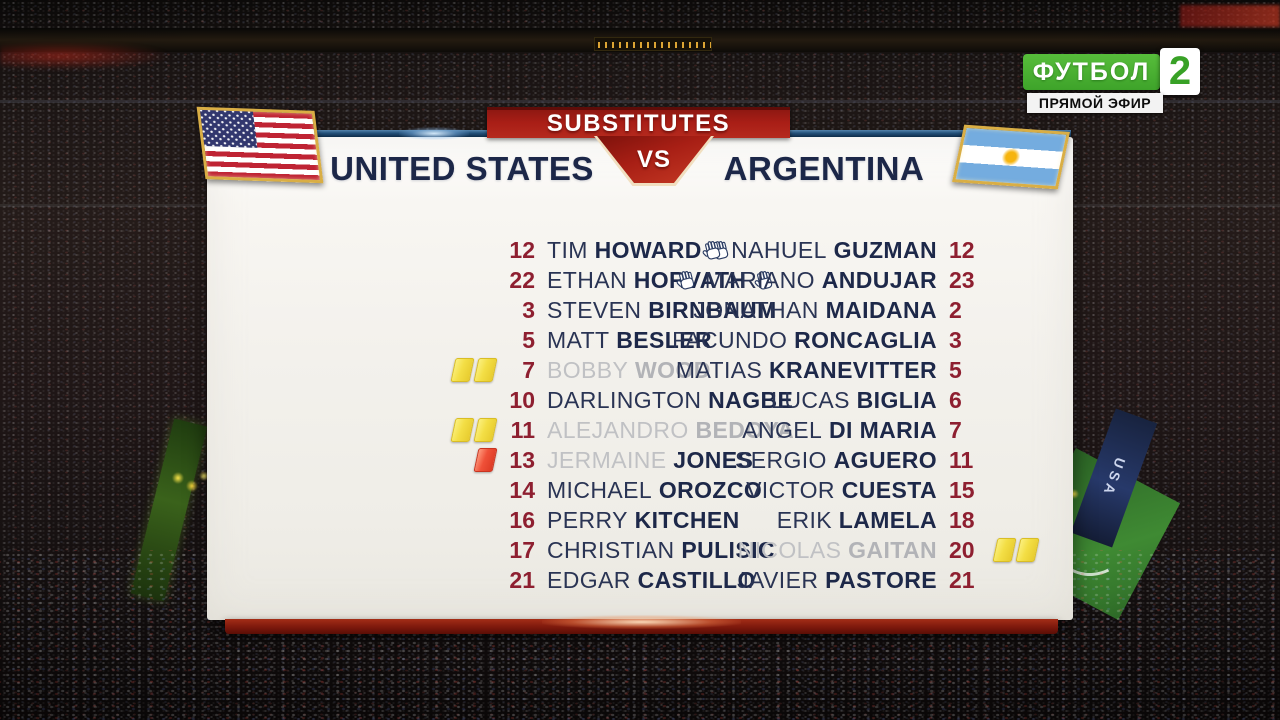 The height and width of the screenshot is (720, 1280). What do you see at coordinates (751, 399) in the screenshot?
I see `player-last-name: NAGBE` at bounding box center [751, 399].